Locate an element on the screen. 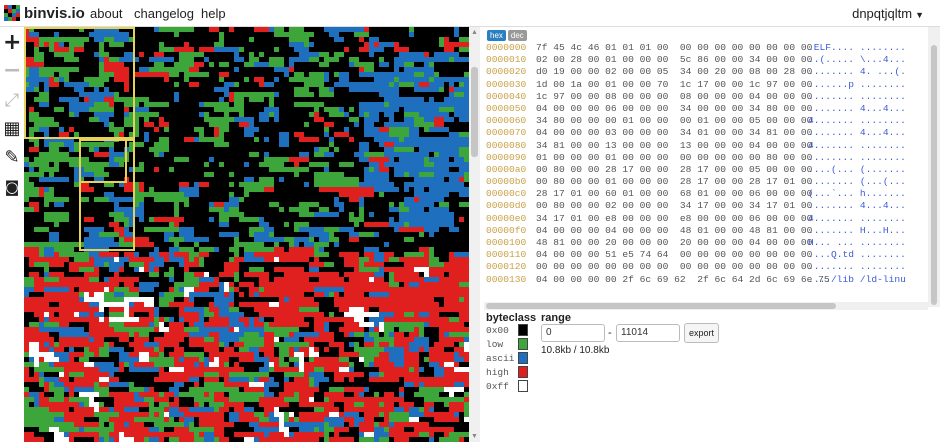  legend-item: 0x00 is located at coordinates (507, 330).